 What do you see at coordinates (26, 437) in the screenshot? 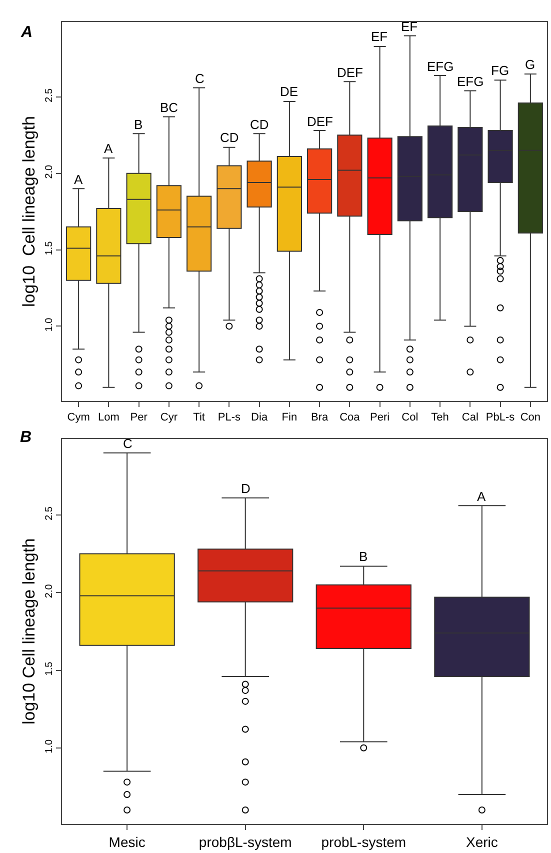
I see `chart-title: B` at bounding box center [26, 437].